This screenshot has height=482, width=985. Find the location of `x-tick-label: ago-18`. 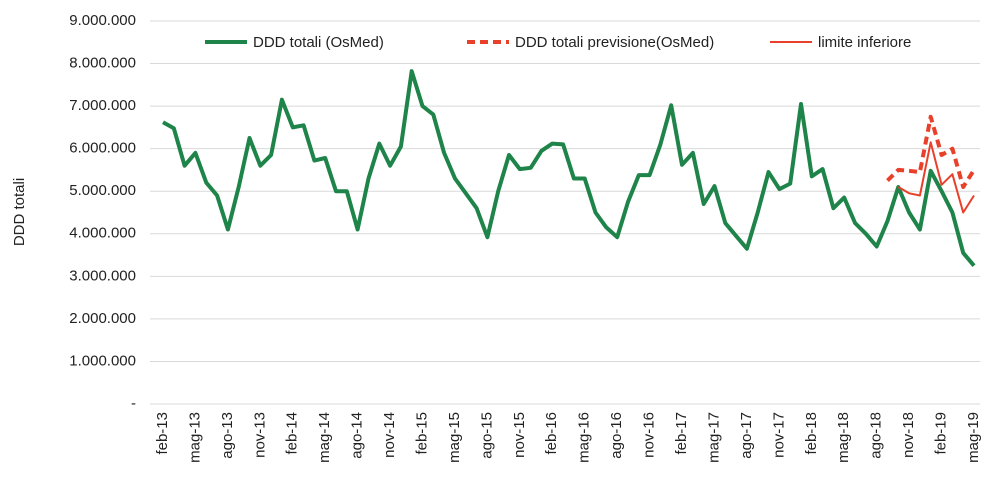

x-tick-label: ago-18 is located at coordinates (876, 435).